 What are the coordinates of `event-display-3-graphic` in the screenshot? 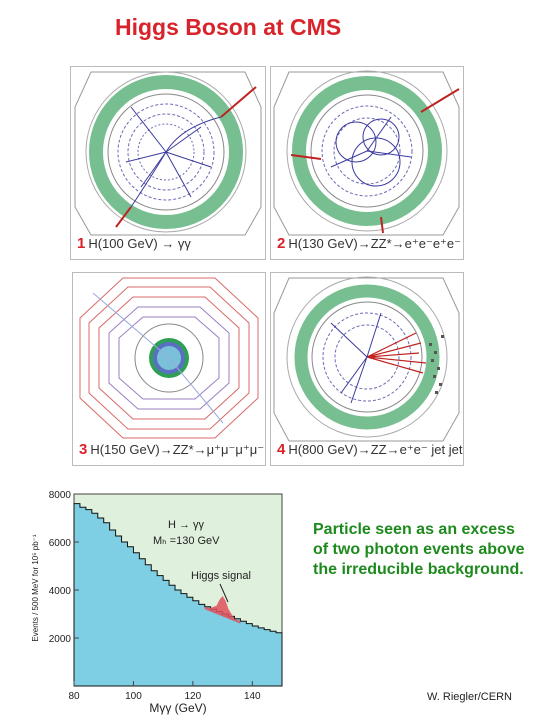 It's located at (169, 358).